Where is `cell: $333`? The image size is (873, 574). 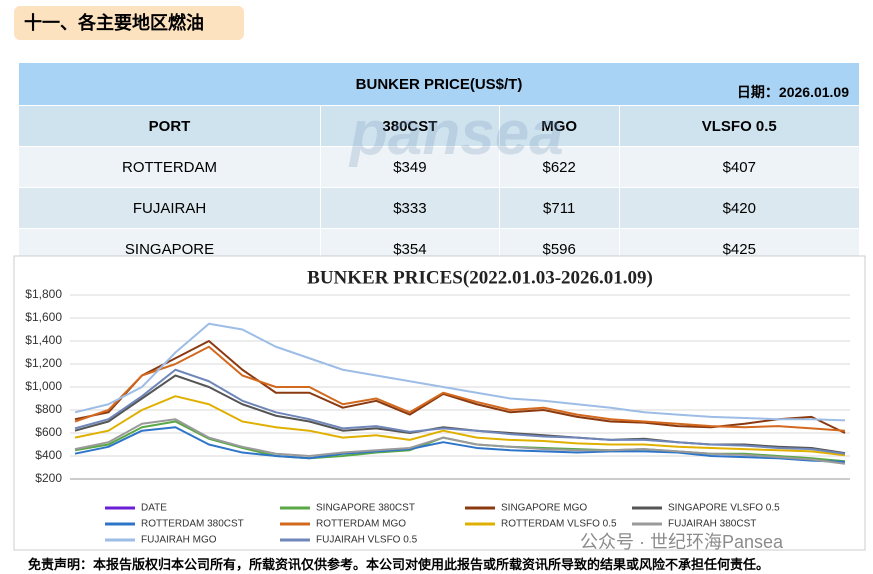 cell: $333 is located at coordinates (410, 208).